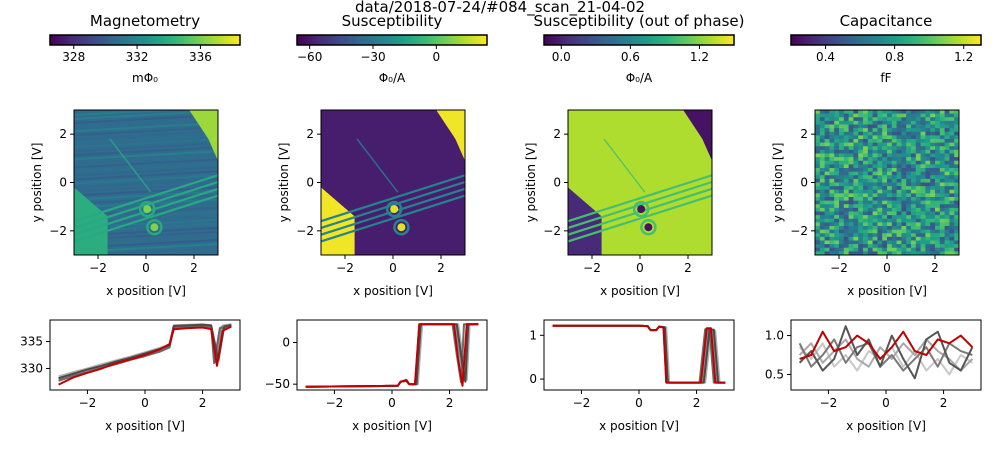 The height and width of the screenshot is (450, 1000). What do you see at coordinates (31, 342) in the screenshot?
I see `y-tick-label: 335` at bounding box center [31, 342].